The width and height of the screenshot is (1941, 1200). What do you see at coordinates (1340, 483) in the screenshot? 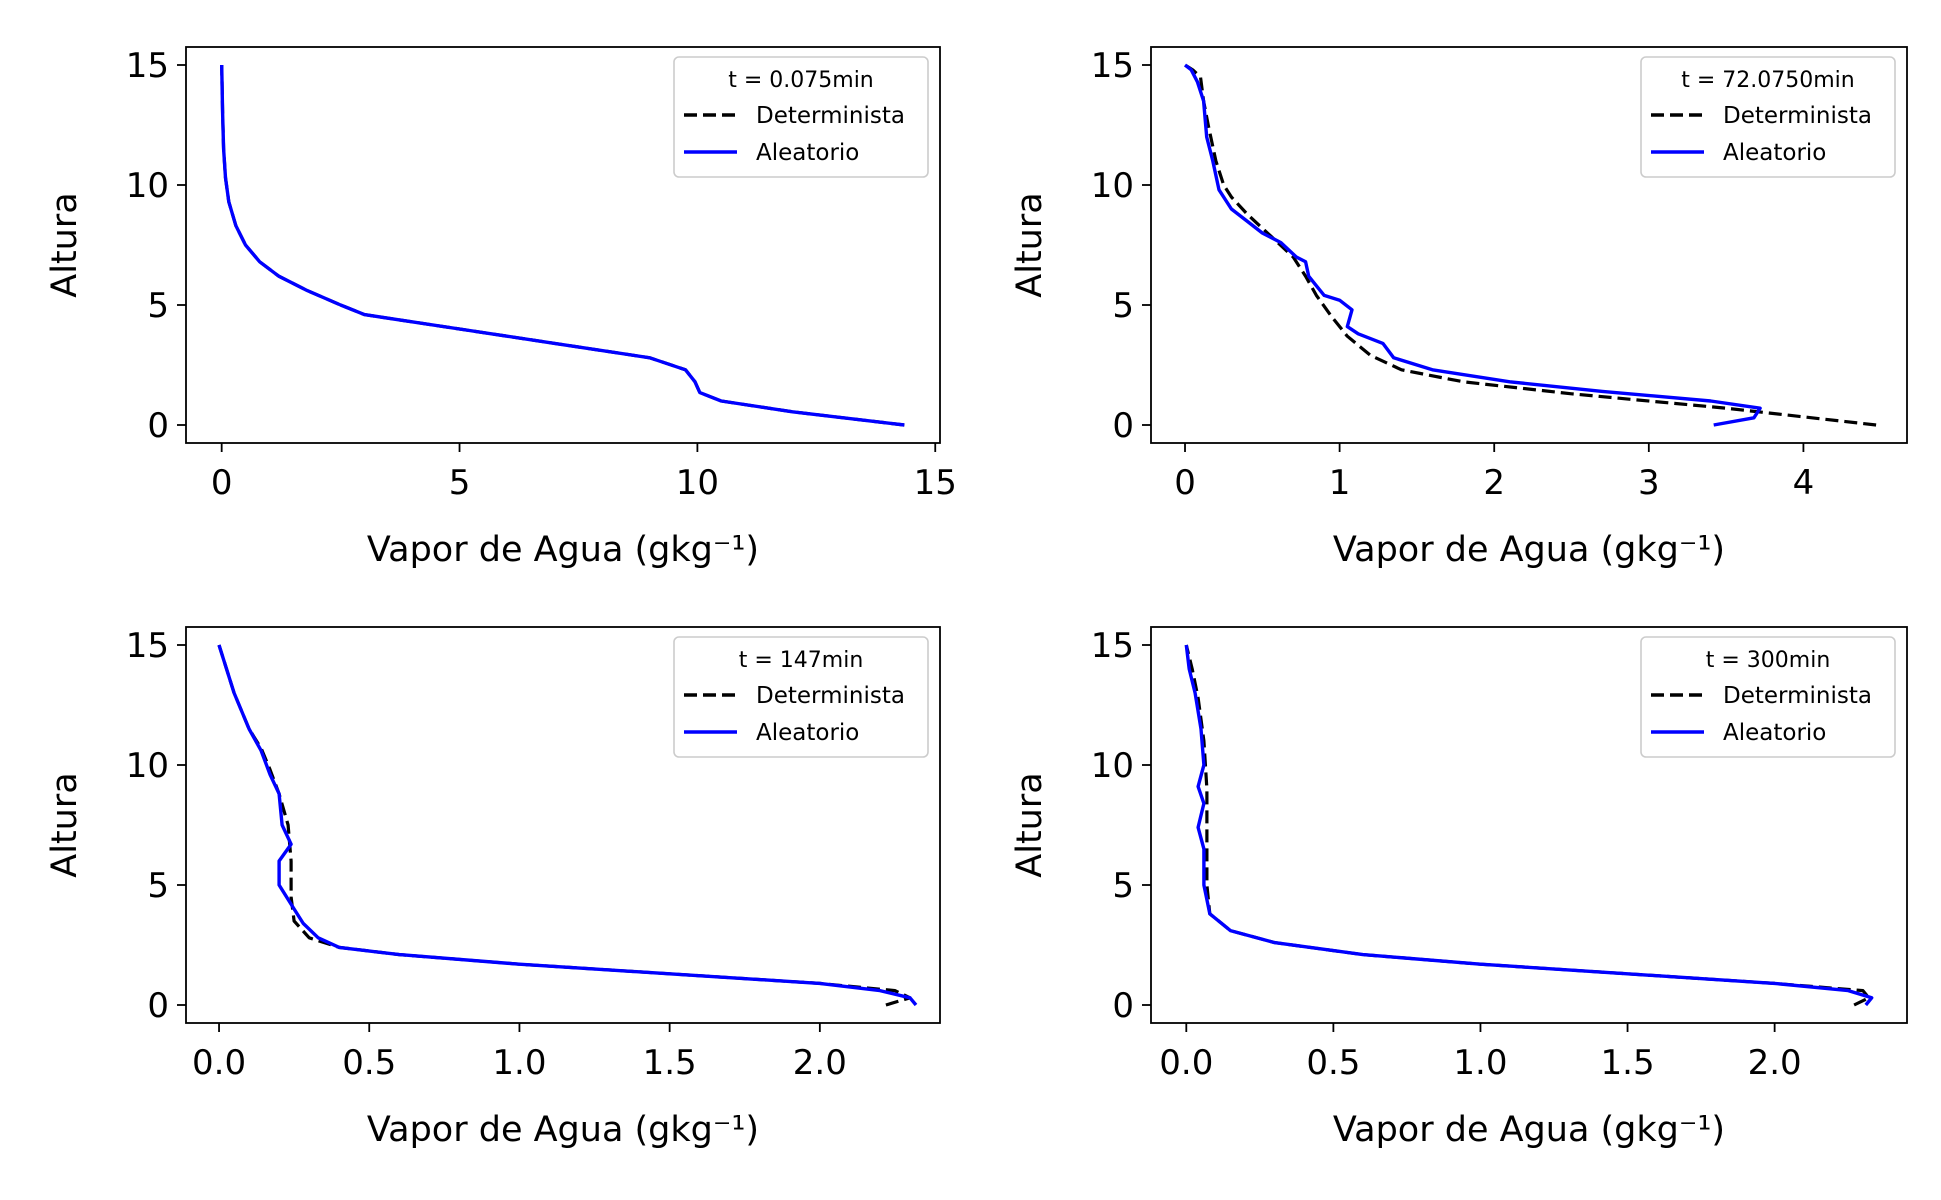
I see `x-tick-label: 1` at bounding box center [1340, 483].